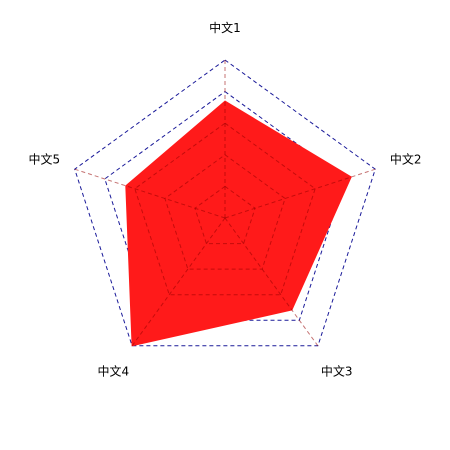  Describe the element at coordinates (406, 158) in the screenshot. I see `axis-label-2: 中文2` at that location.